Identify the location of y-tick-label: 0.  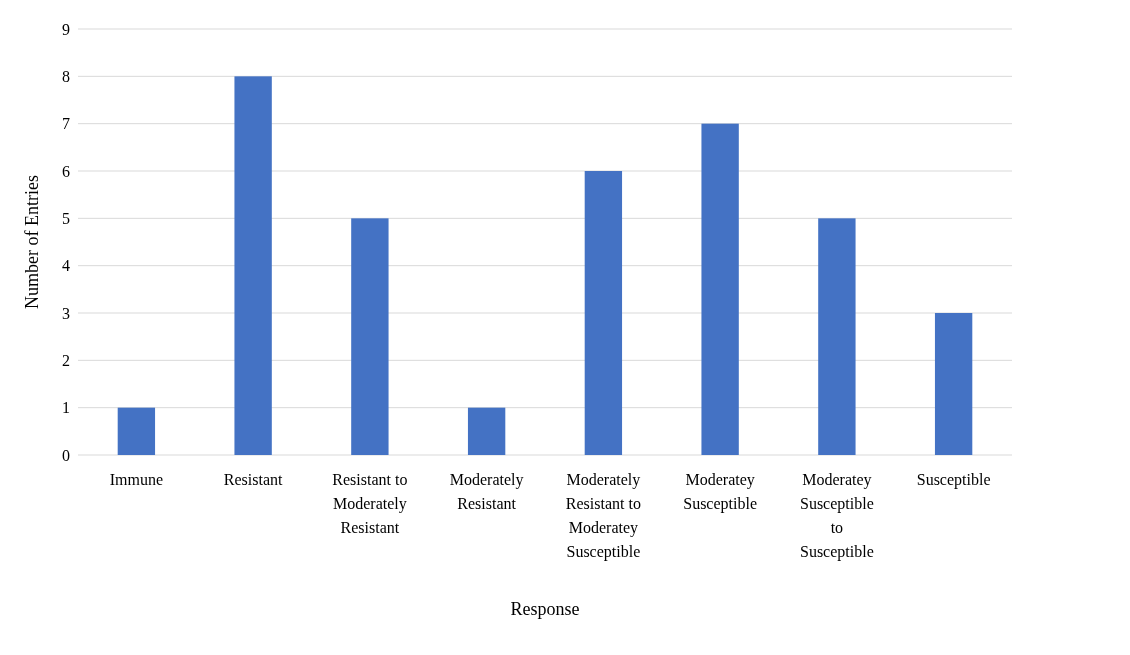
(66, 455).